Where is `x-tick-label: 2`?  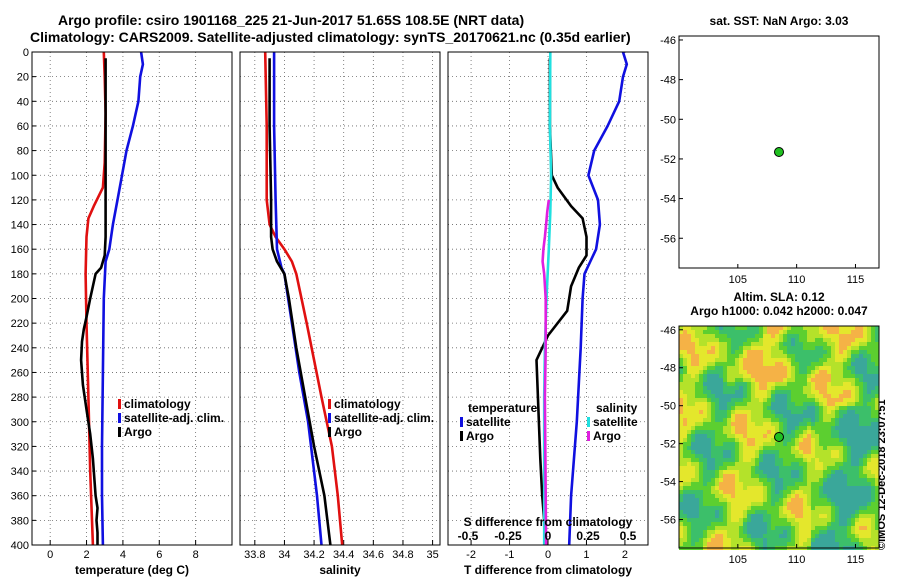 x-tick-label: 2 is located at coordinates (625, 555).